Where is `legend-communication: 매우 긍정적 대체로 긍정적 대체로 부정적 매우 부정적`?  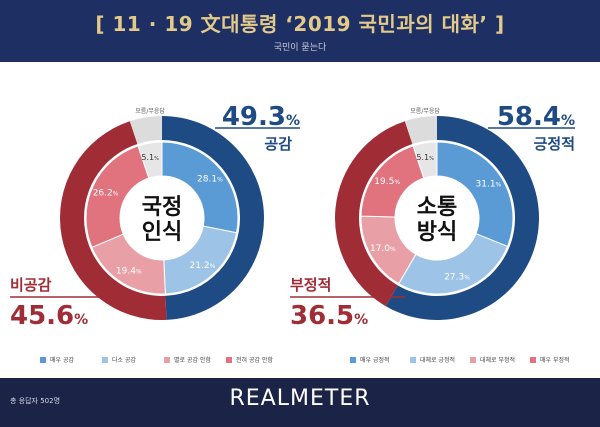 legend-communication: 매우 긍정적 대체로 긍정적 대체로 부정적 매우 부정적 is located at coordinates (470, 361).